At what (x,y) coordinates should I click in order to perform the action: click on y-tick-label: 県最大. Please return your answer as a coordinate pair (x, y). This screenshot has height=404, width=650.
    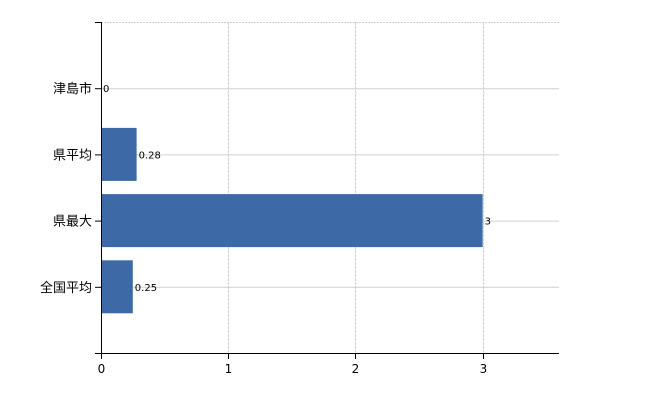
    Looking at the image, I should click on (72, 222).